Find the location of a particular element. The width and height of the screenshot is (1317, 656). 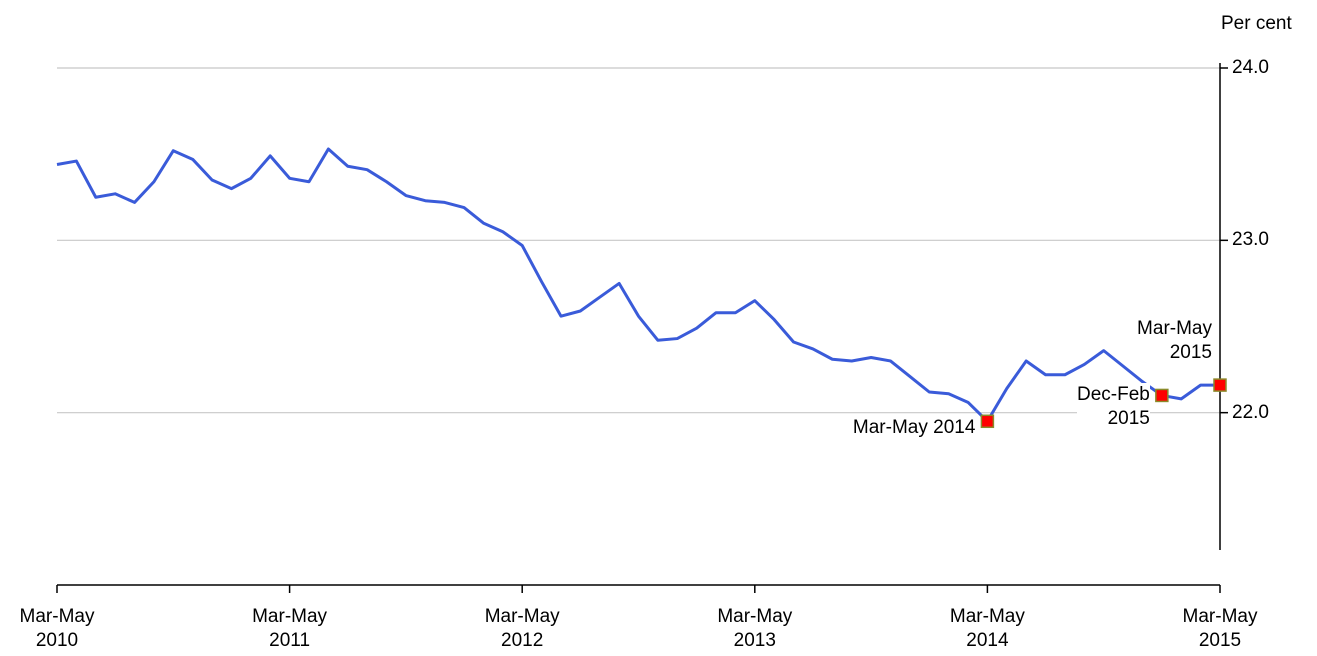

annotation: Dec-Feb 2015 is located at coordinates (1113, 407).